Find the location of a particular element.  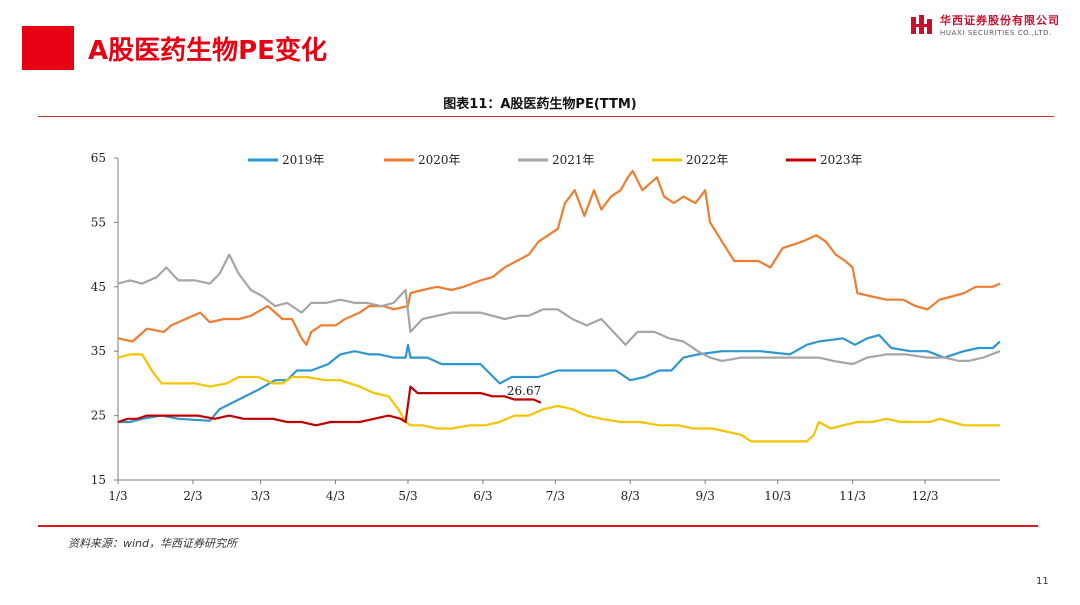

x-tick-label: 4/3 is located at coordinates (335, 496).